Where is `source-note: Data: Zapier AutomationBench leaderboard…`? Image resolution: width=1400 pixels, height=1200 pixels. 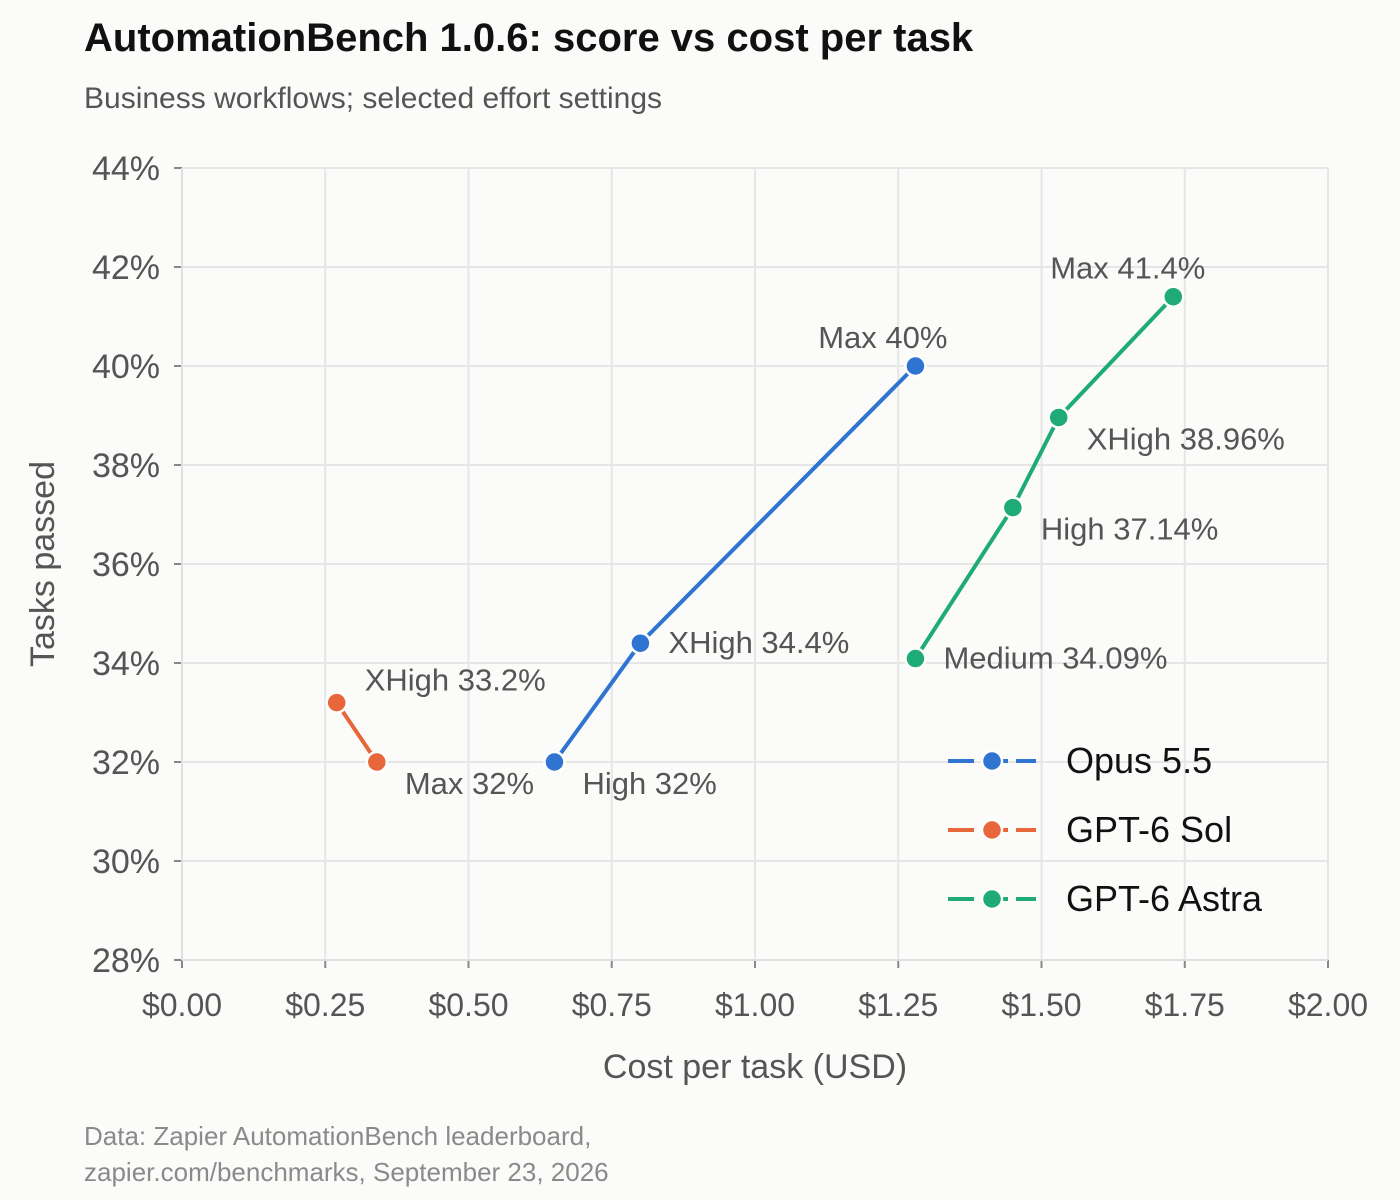
source-note: Data: Zapier AutomationBench leaderboard… is located at coordinates (346, 1154).